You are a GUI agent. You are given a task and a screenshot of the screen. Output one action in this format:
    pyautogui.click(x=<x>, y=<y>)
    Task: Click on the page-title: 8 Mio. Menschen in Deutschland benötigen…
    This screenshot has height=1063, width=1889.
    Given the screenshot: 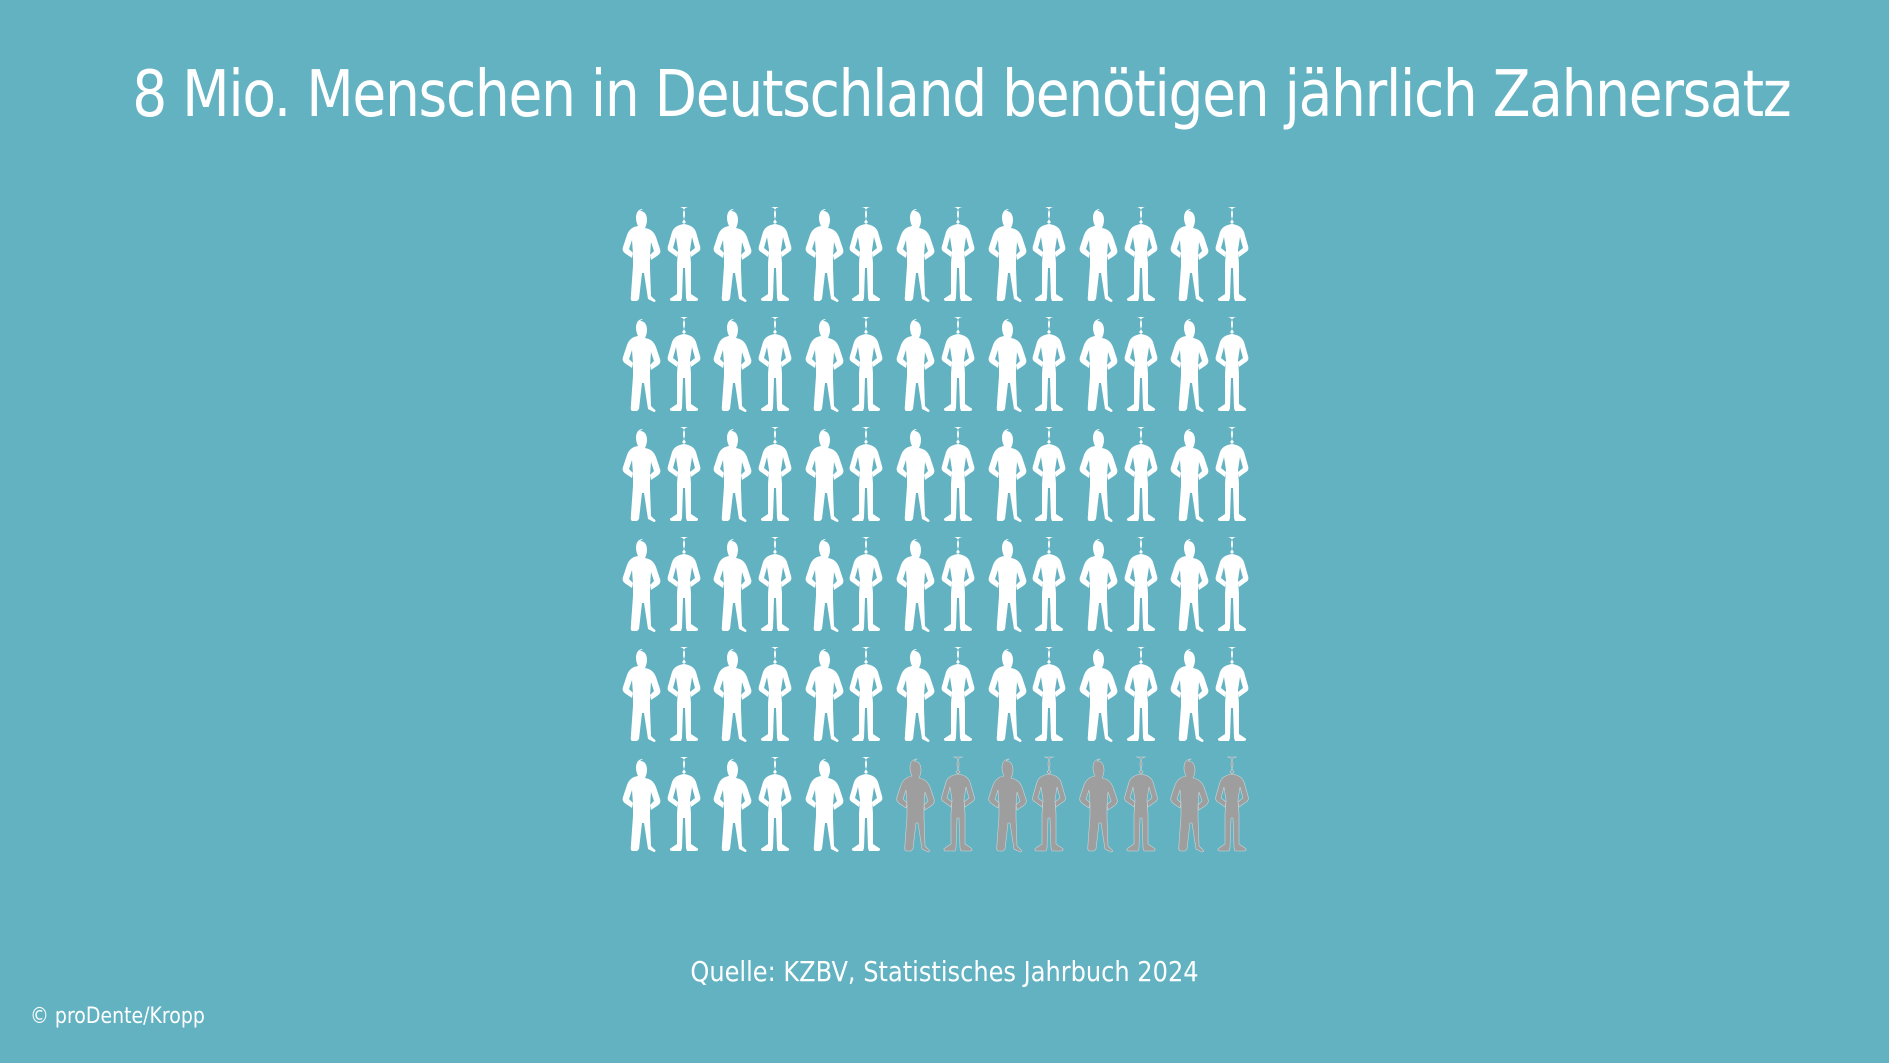 What is the action you would take?
    pyautogui.click(x=961, y=95)
    